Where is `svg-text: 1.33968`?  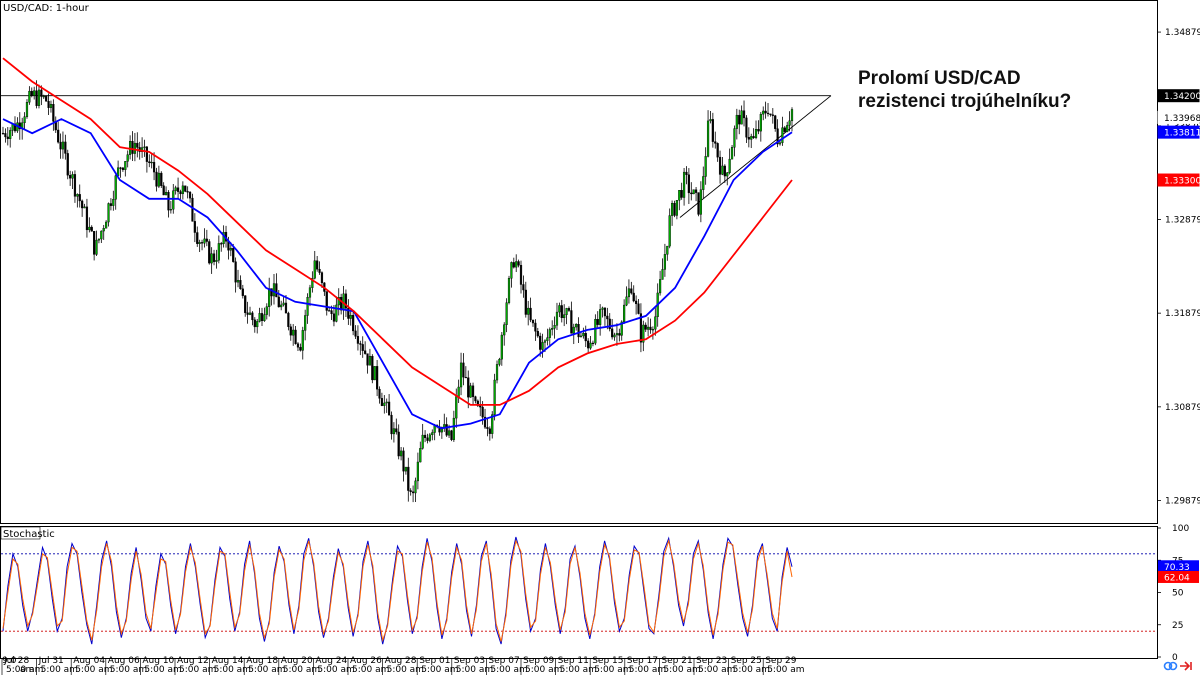 svg-text: 1.33968 is located at coordinates (1182, 119).